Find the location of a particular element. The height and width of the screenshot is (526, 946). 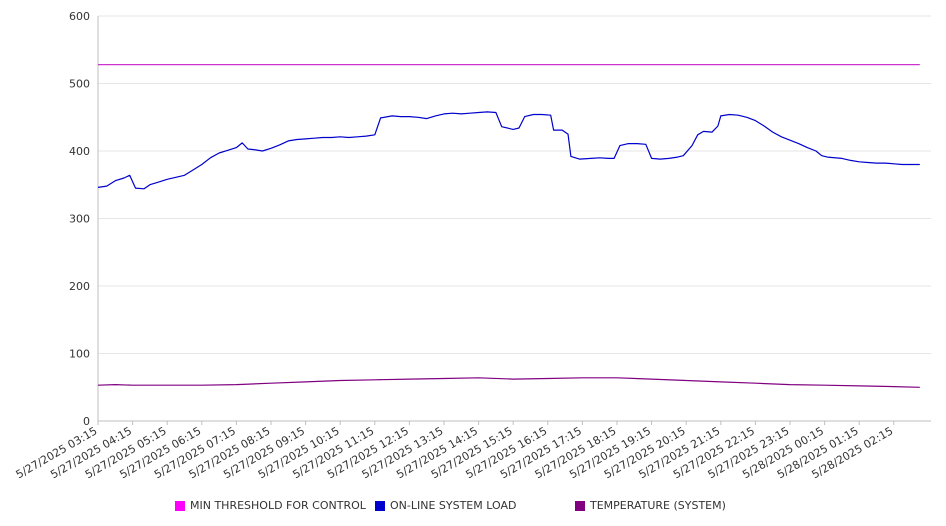

y-tick-label-1: 100 is located at coordinates (79, 354).